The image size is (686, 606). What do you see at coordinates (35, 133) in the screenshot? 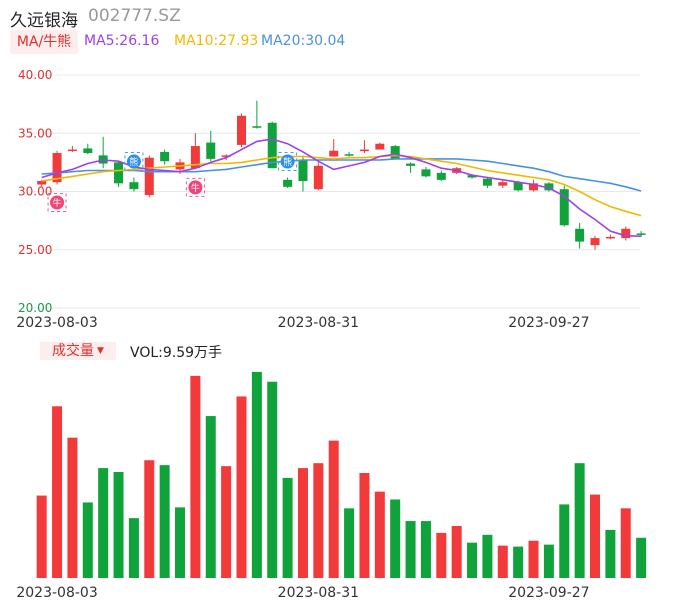
I see `y-tick-label: 35.00` at bounding box center [35, 133].